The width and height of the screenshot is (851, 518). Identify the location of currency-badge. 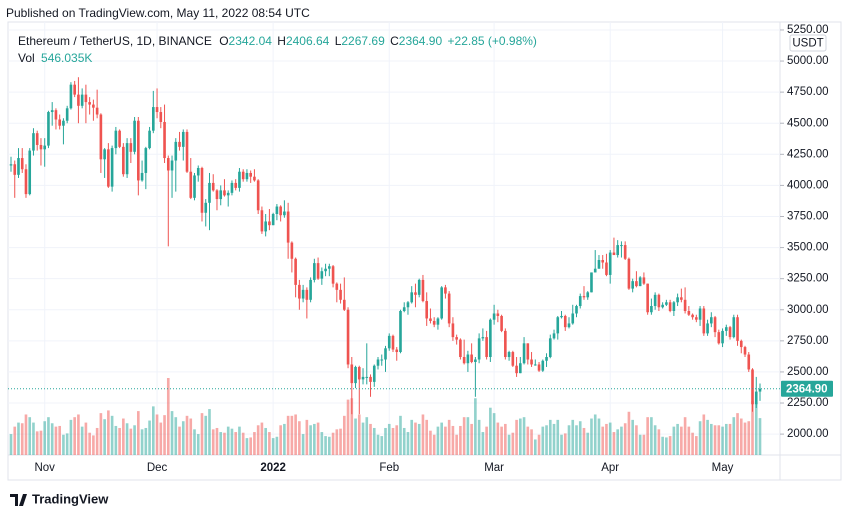
(808, 43).